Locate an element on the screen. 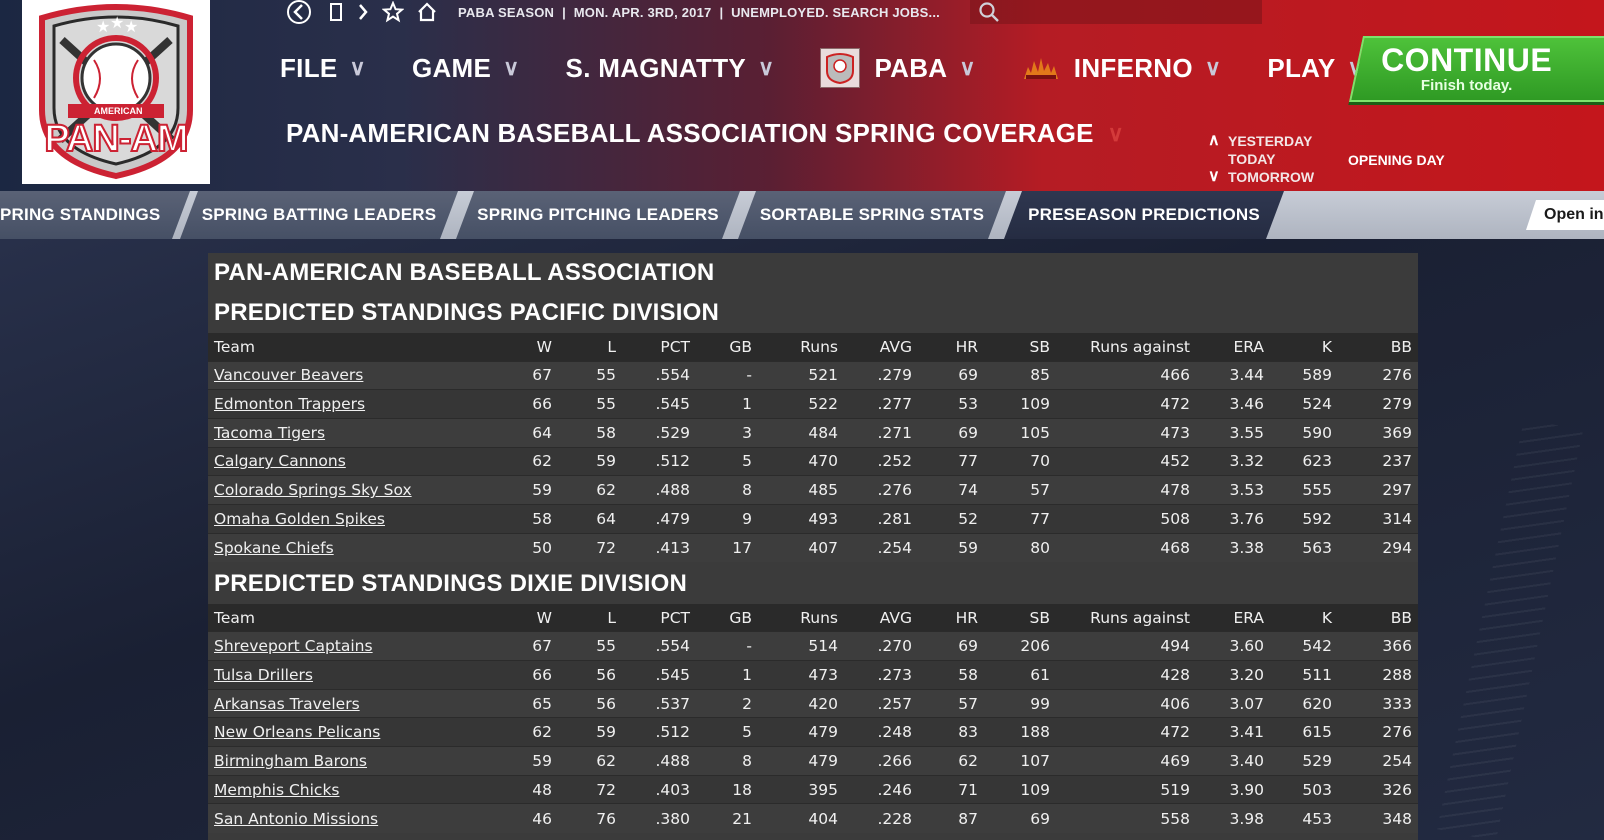 The height and width of the screenshot is (840, 1604). team-name: Arkansas Travelers is located at coordinates (287, 703).